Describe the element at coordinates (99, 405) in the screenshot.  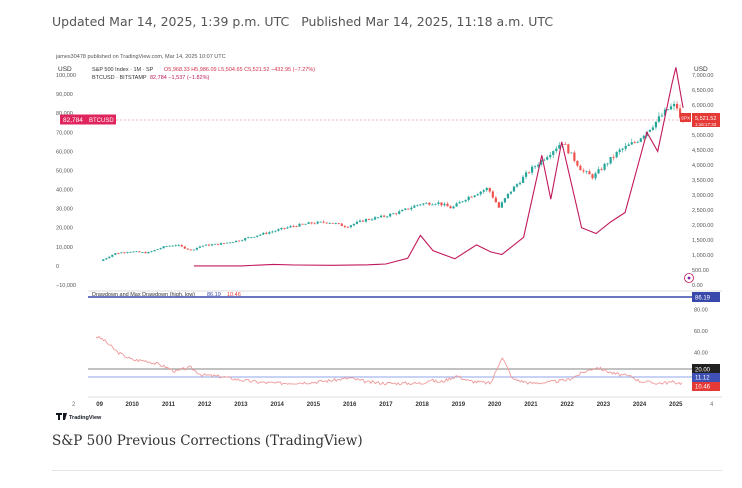
I see `x-axis-tick: 09` at that location.